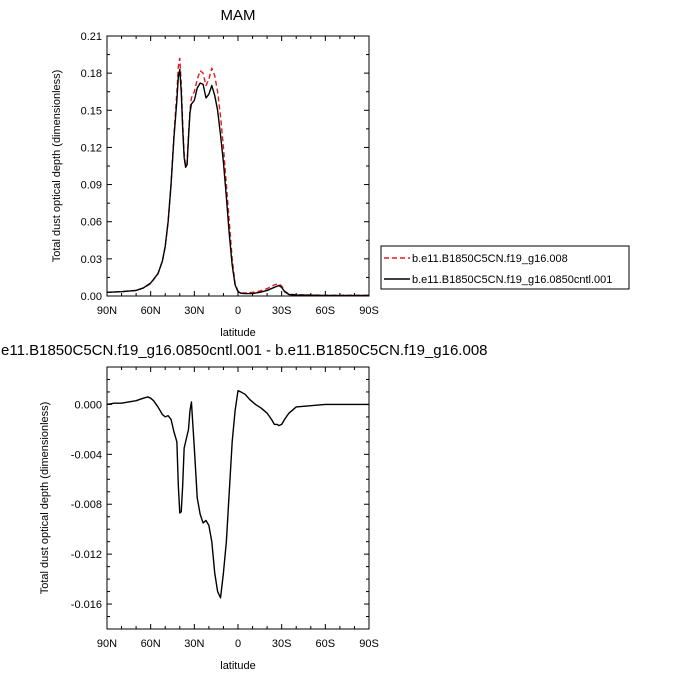 The height and width of the screenshot is (680, 677). What do you see at coordinates (91, 74) in the screenshot?
I see `top-y-tick-label: 0.18` at bounding box center [91, 74].